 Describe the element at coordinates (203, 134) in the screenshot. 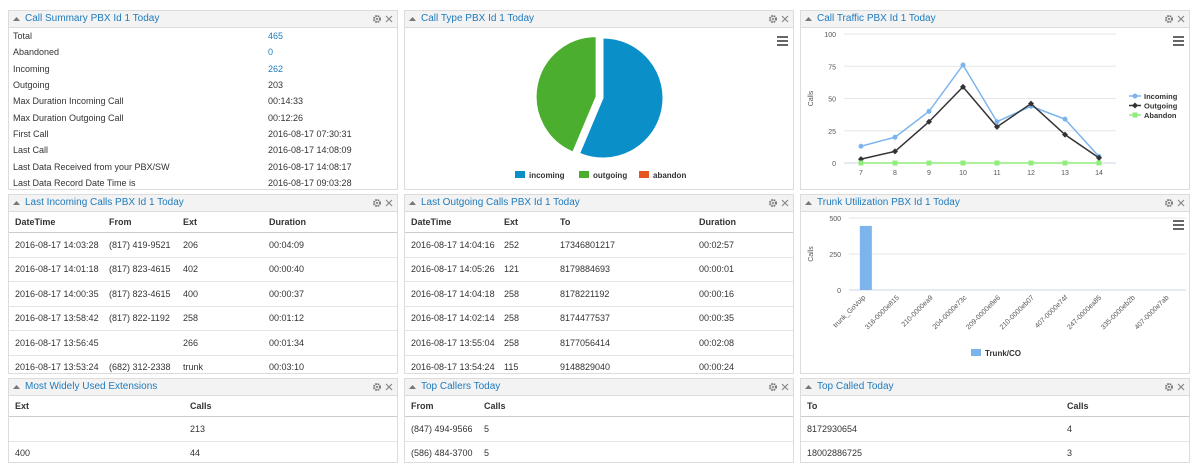

I see `table-row: First Call 2016-08-17 07:30:31` at that location.